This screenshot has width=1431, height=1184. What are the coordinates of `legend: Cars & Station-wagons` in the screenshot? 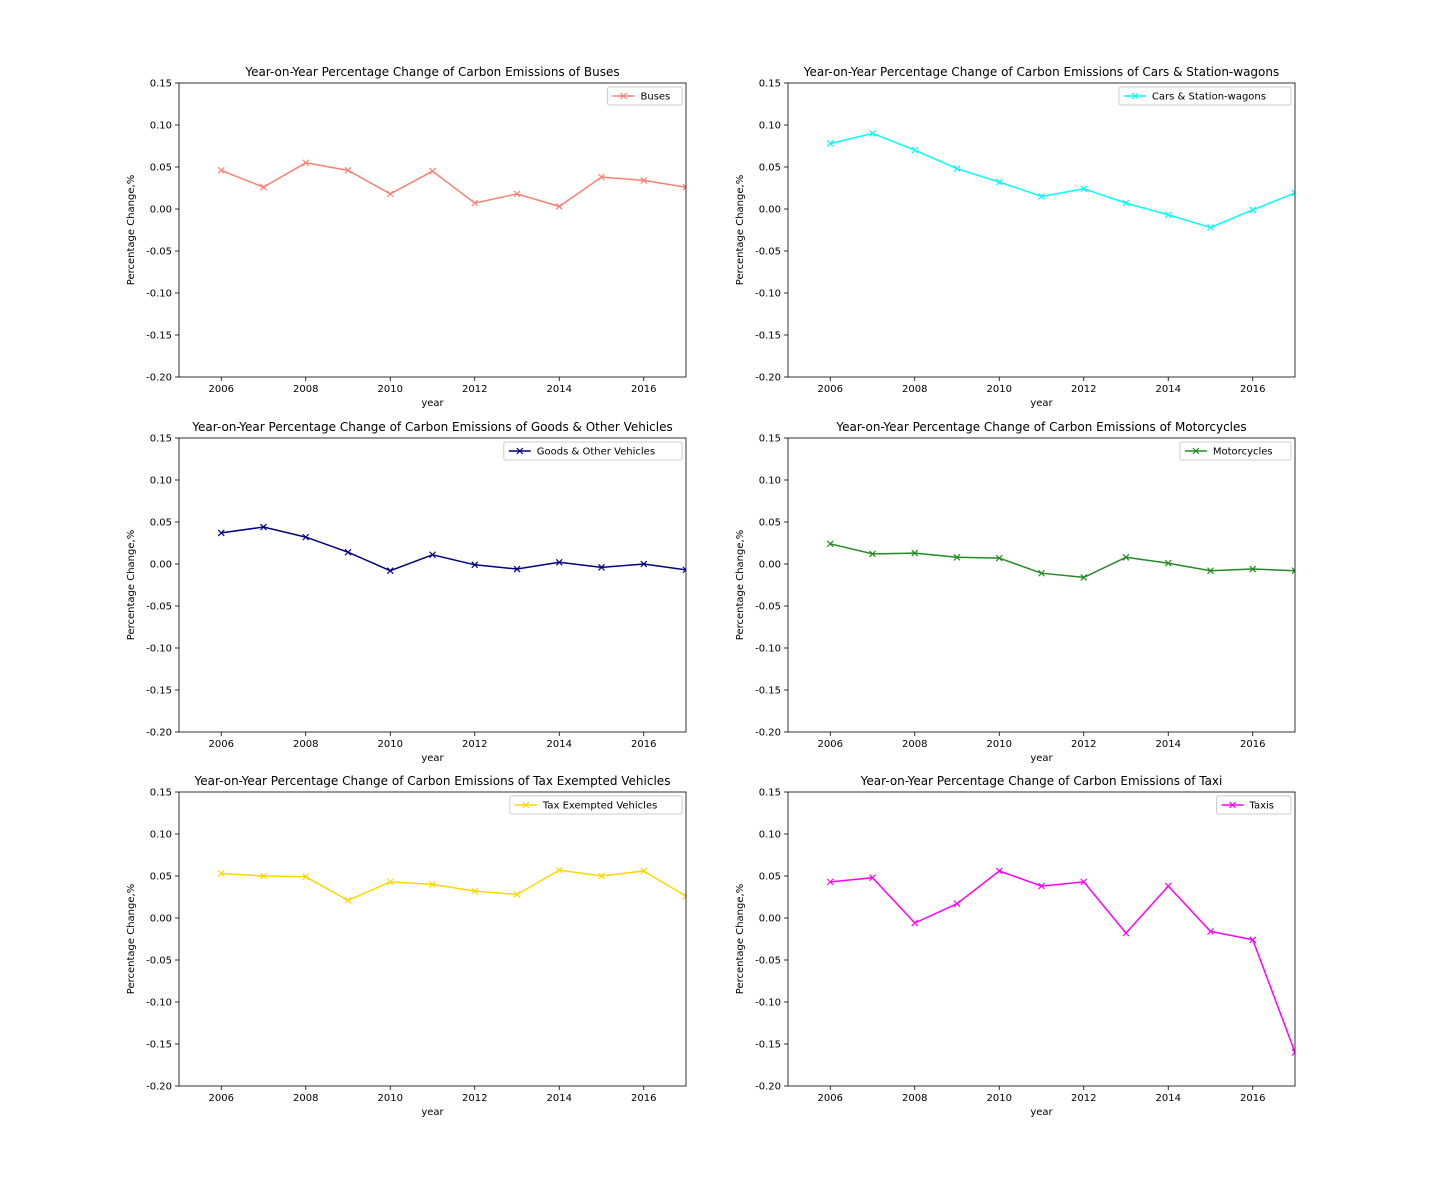 It's located at (1205, 96).